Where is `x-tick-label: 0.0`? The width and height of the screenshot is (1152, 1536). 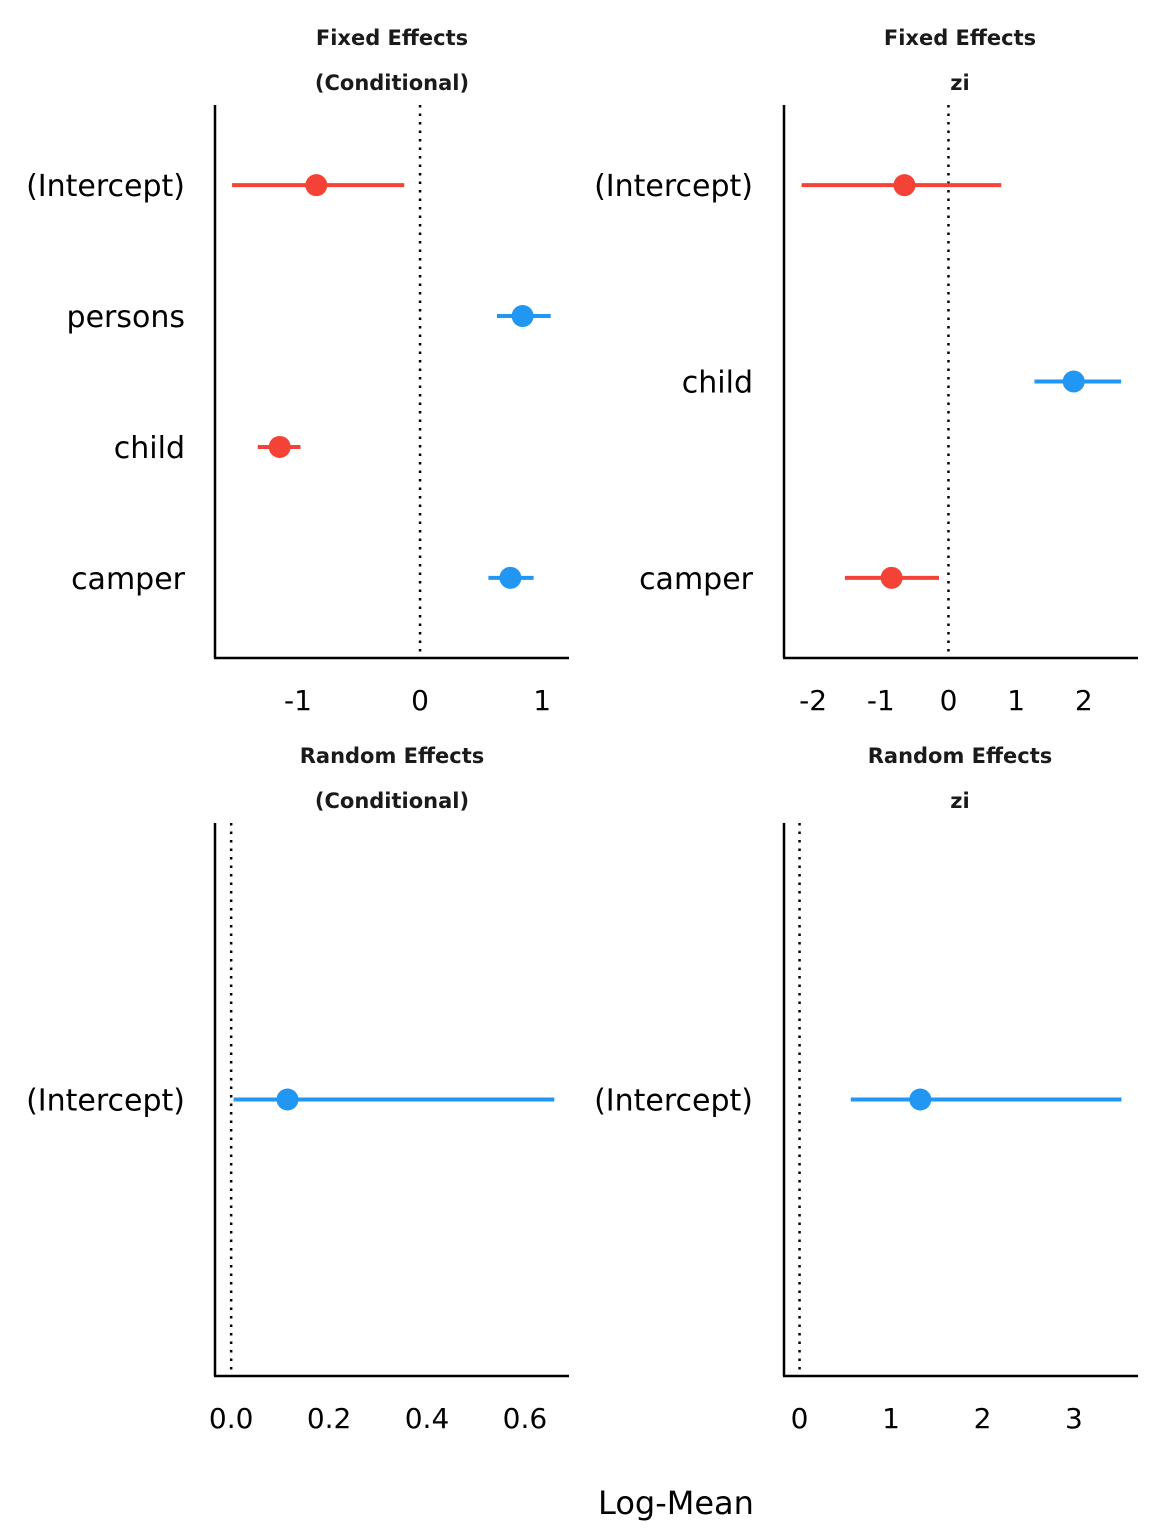
x-tick-label: 0.0 is located at coordinates (231, 1418).